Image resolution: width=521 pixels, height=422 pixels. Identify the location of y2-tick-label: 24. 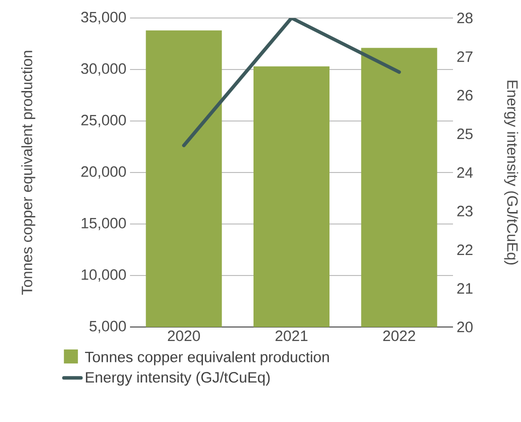
(465, 172).